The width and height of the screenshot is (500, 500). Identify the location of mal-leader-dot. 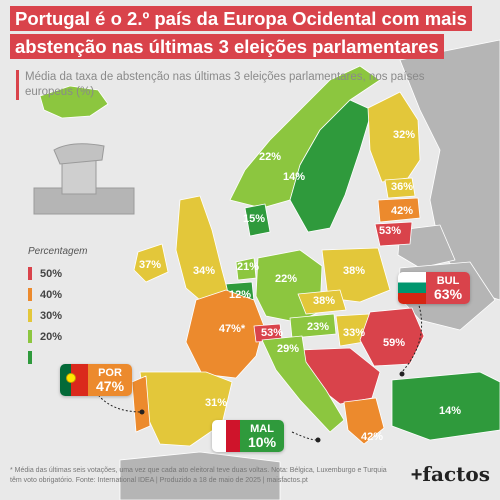
(318, 440).